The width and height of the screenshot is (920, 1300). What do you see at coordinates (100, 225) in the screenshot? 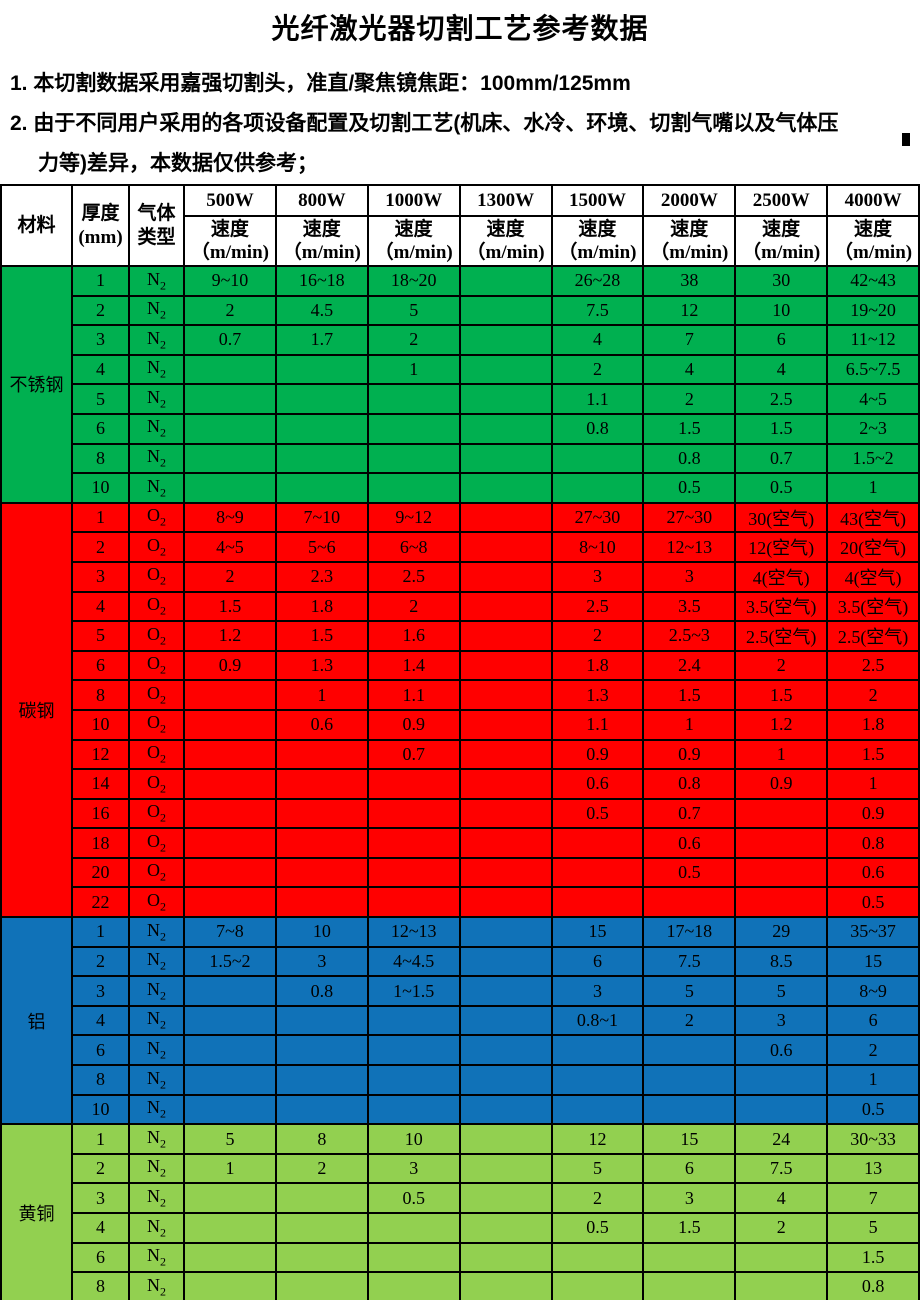
I see `thickness-header: 厚度 (mm)` at bounding box center [100, 225].